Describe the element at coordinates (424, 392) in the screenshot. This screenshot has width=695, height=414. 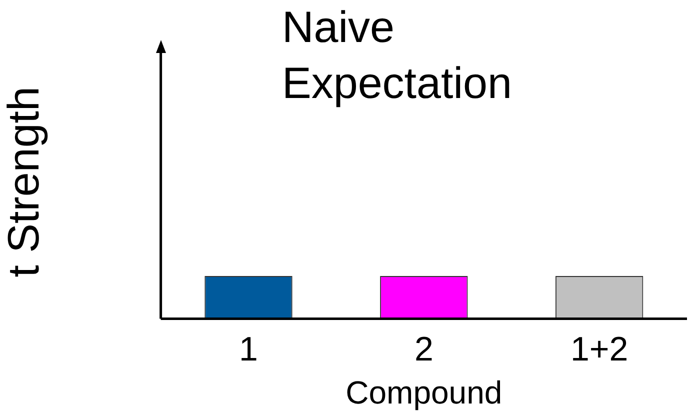
I see `x-axis-title: Compound` at that location.